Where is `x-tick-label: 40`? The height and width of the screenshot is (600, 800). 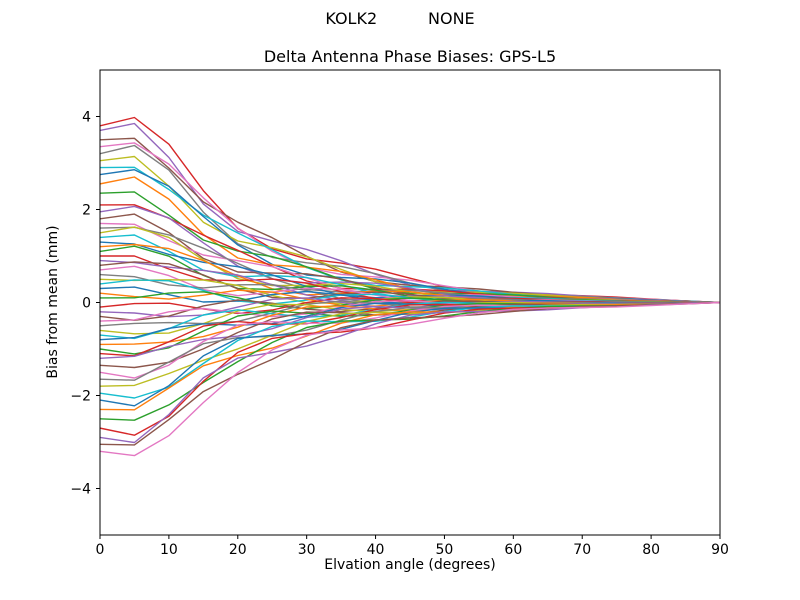 x-tick-label: 40 is located at coordinates (376, 550).